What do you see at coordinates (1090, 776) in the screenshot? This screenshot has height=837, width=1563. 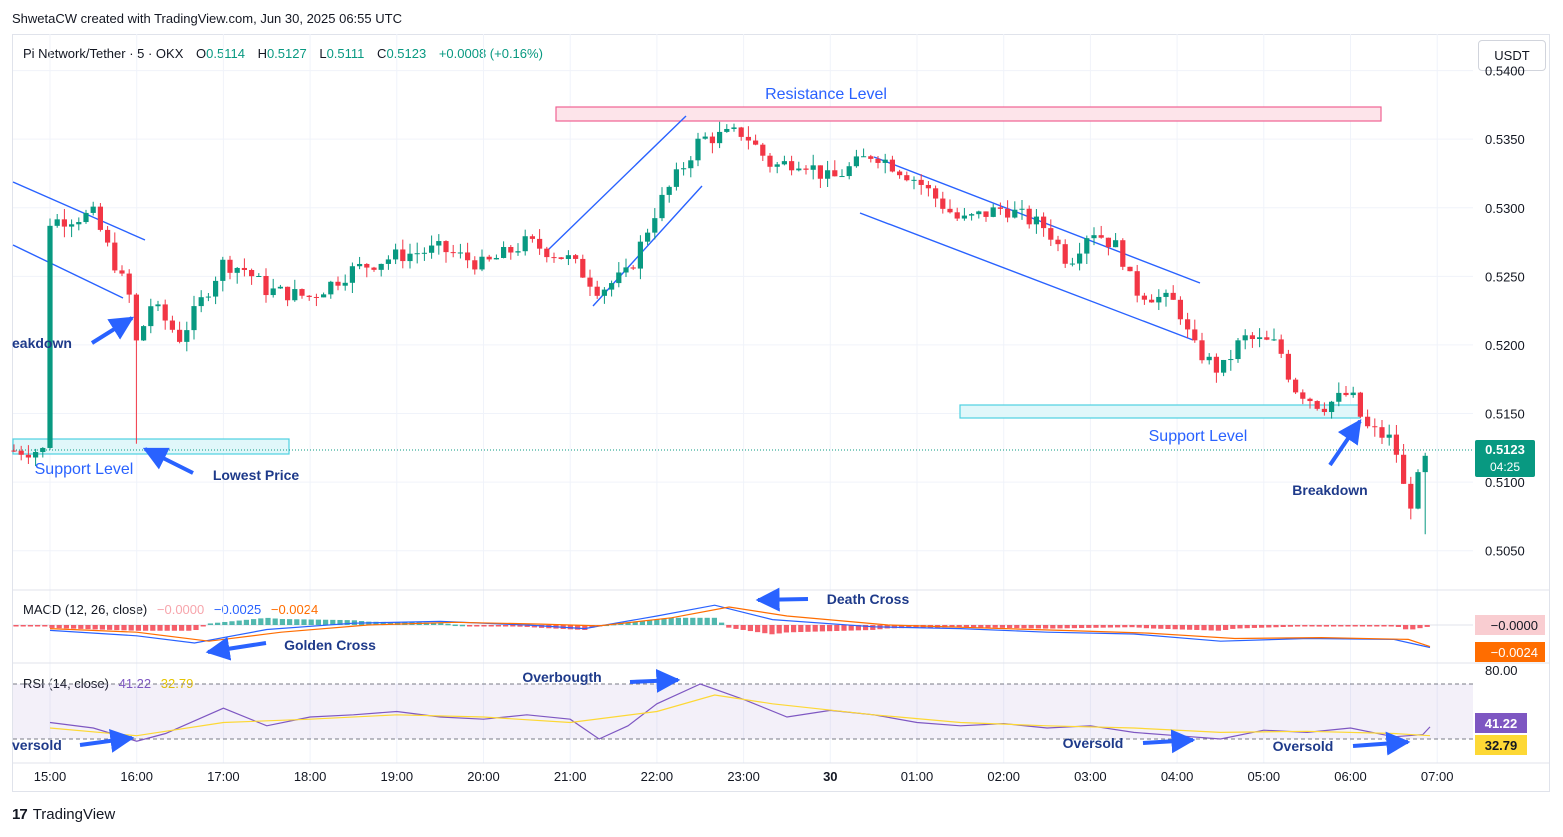 I see `time-tick-label: 03:00` at bounding box center [1090, 776].